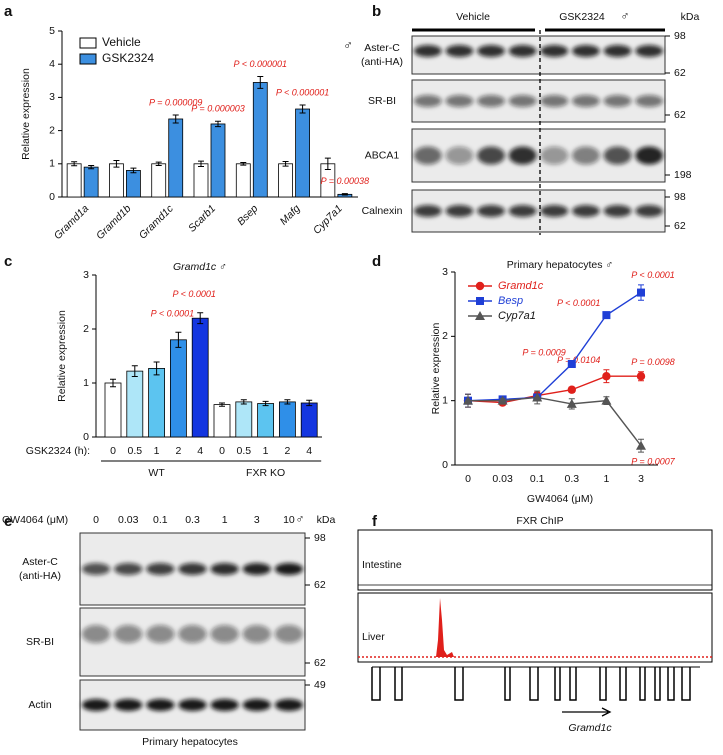  Describe the element at coordinates (535, 560) in the screenshot. I see `track-box` at that location.